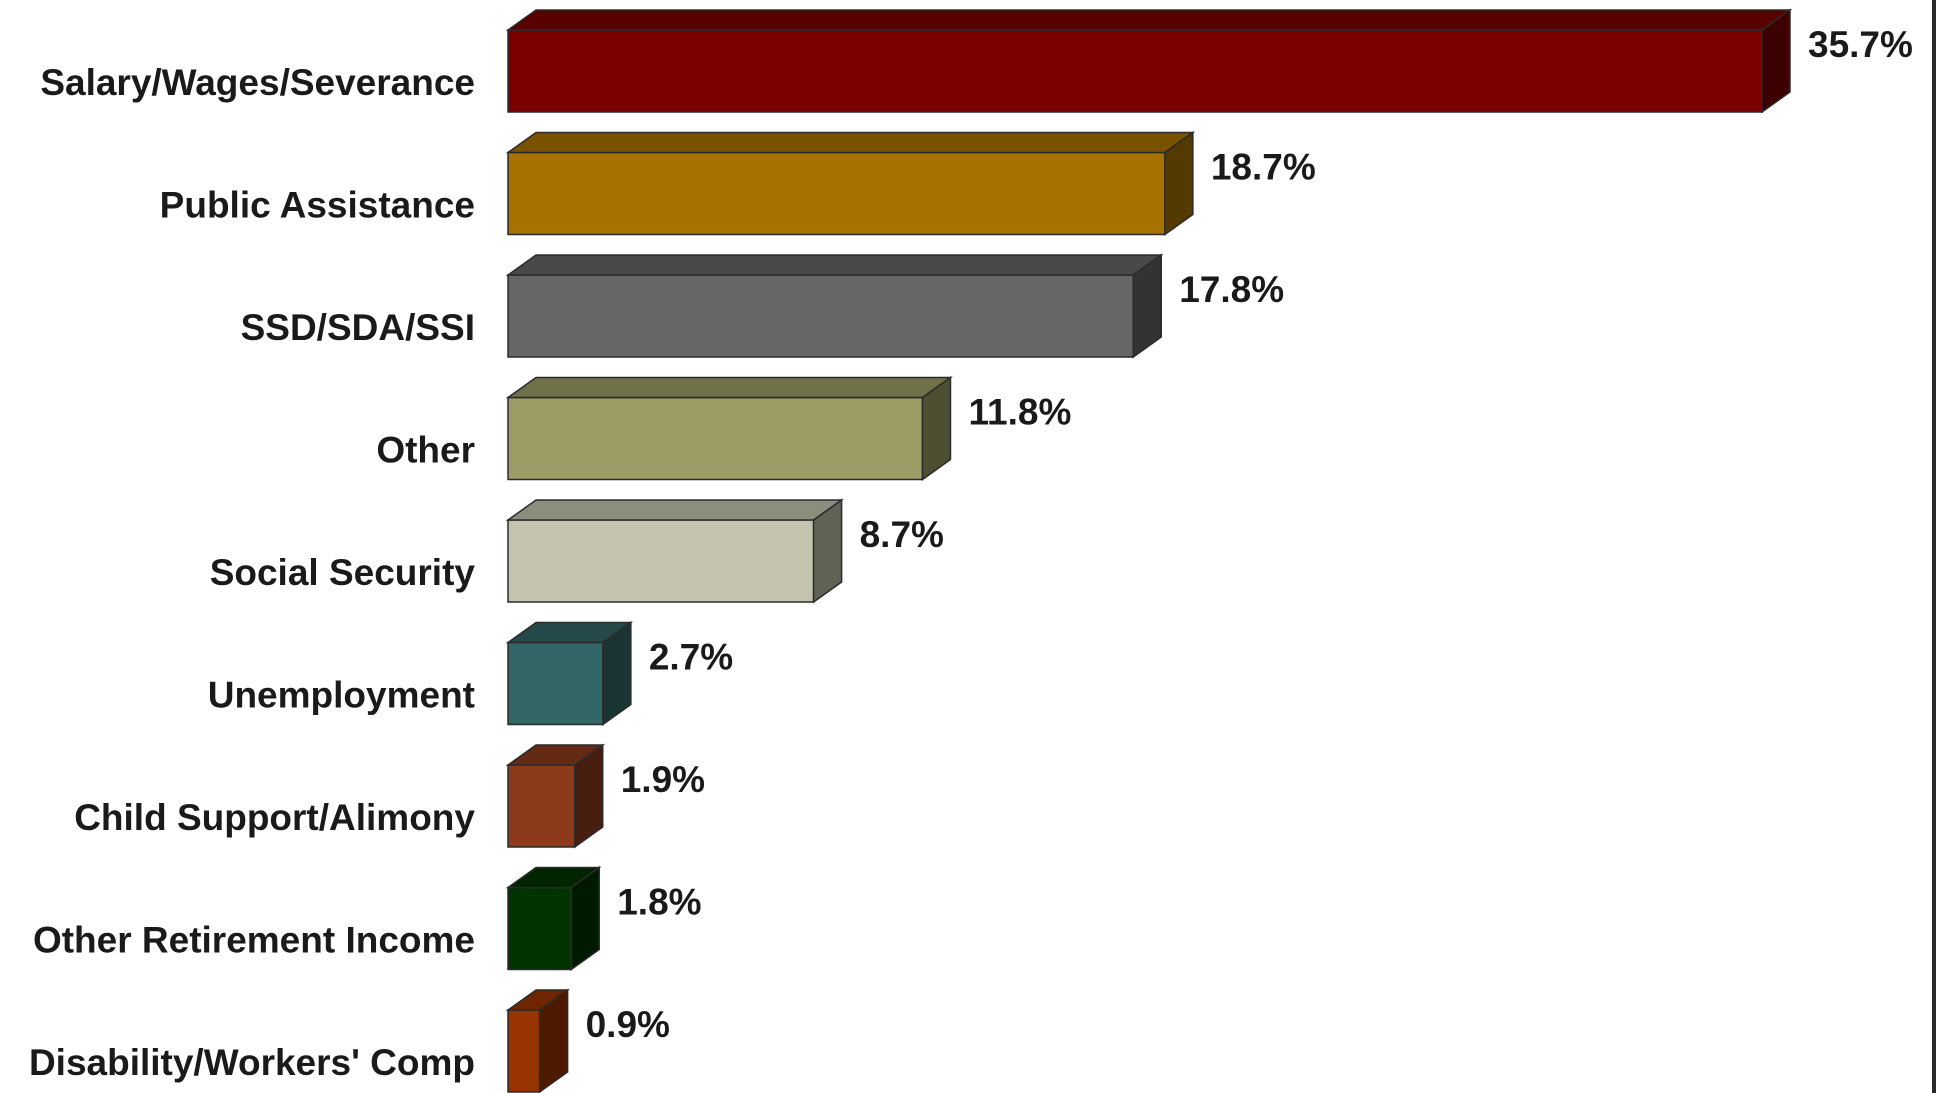 This screenshot has height=1093, width=1936. Describe the element at coordinates (257, 82) in the screenshot. I see `category-label-salary-wages-severance: Salary/Wages/Severance` at that location.